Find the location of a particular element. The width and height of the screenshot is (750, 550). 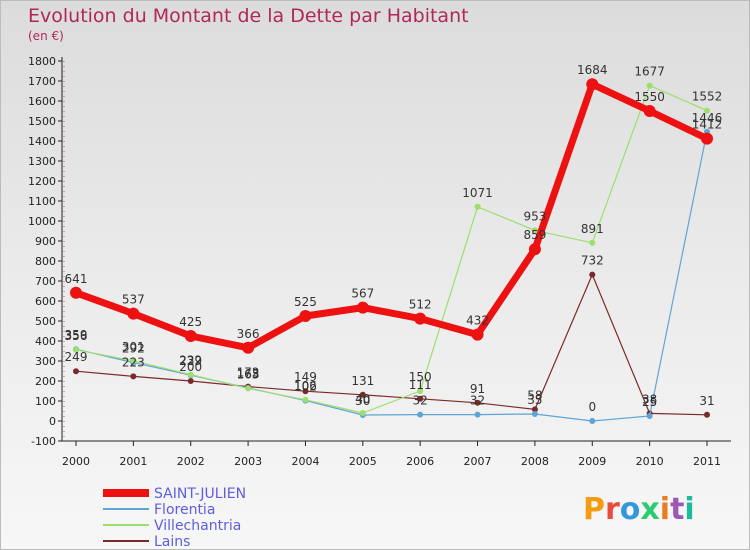

logo-letter: t is located at coordinates (677, 509).